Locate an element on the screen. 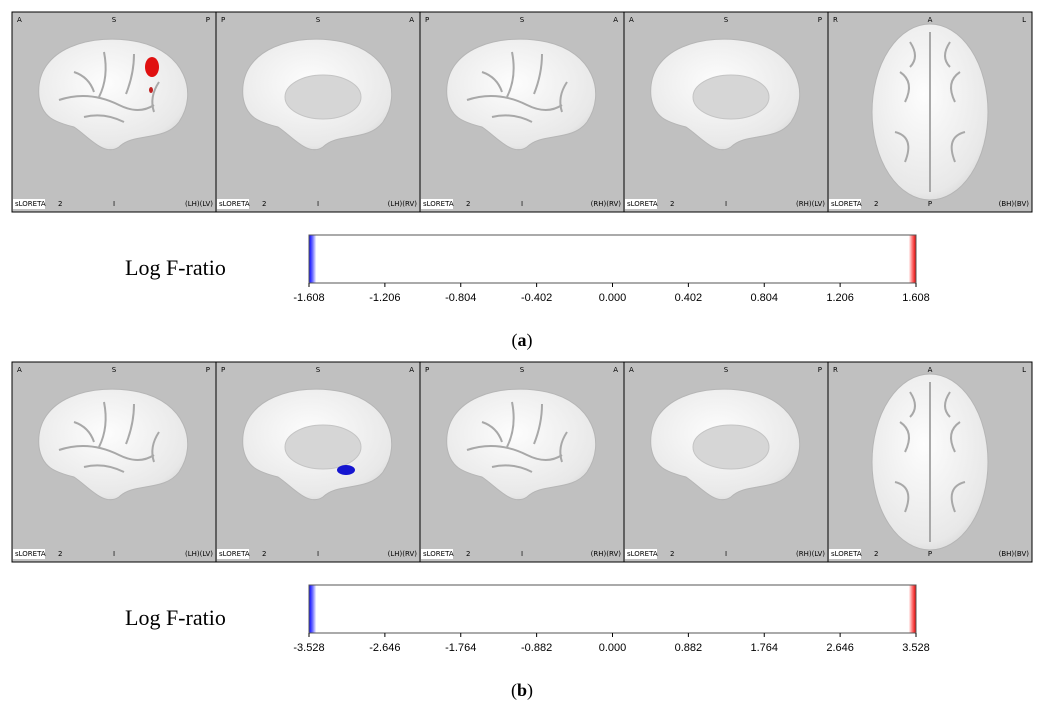 Image resolution: width=1045 pixels, height=711 pixels. tick-label: -1.206 is located at coordinates (384, 298).